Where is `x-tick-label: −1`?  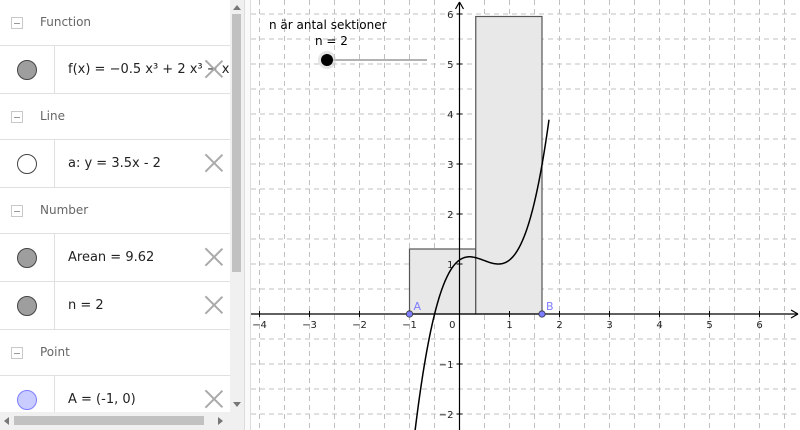 x-tick-label: −1 is located at coordinates (409, 325).